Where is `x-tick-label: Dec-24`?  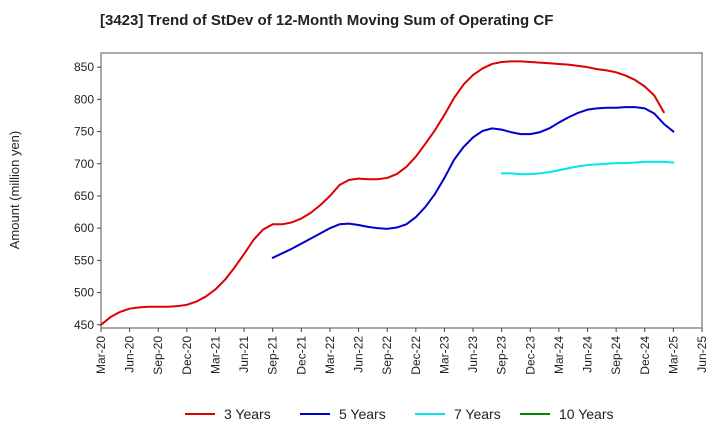 x-tick-label: Dec-24 is located at coordinates (645, 355).